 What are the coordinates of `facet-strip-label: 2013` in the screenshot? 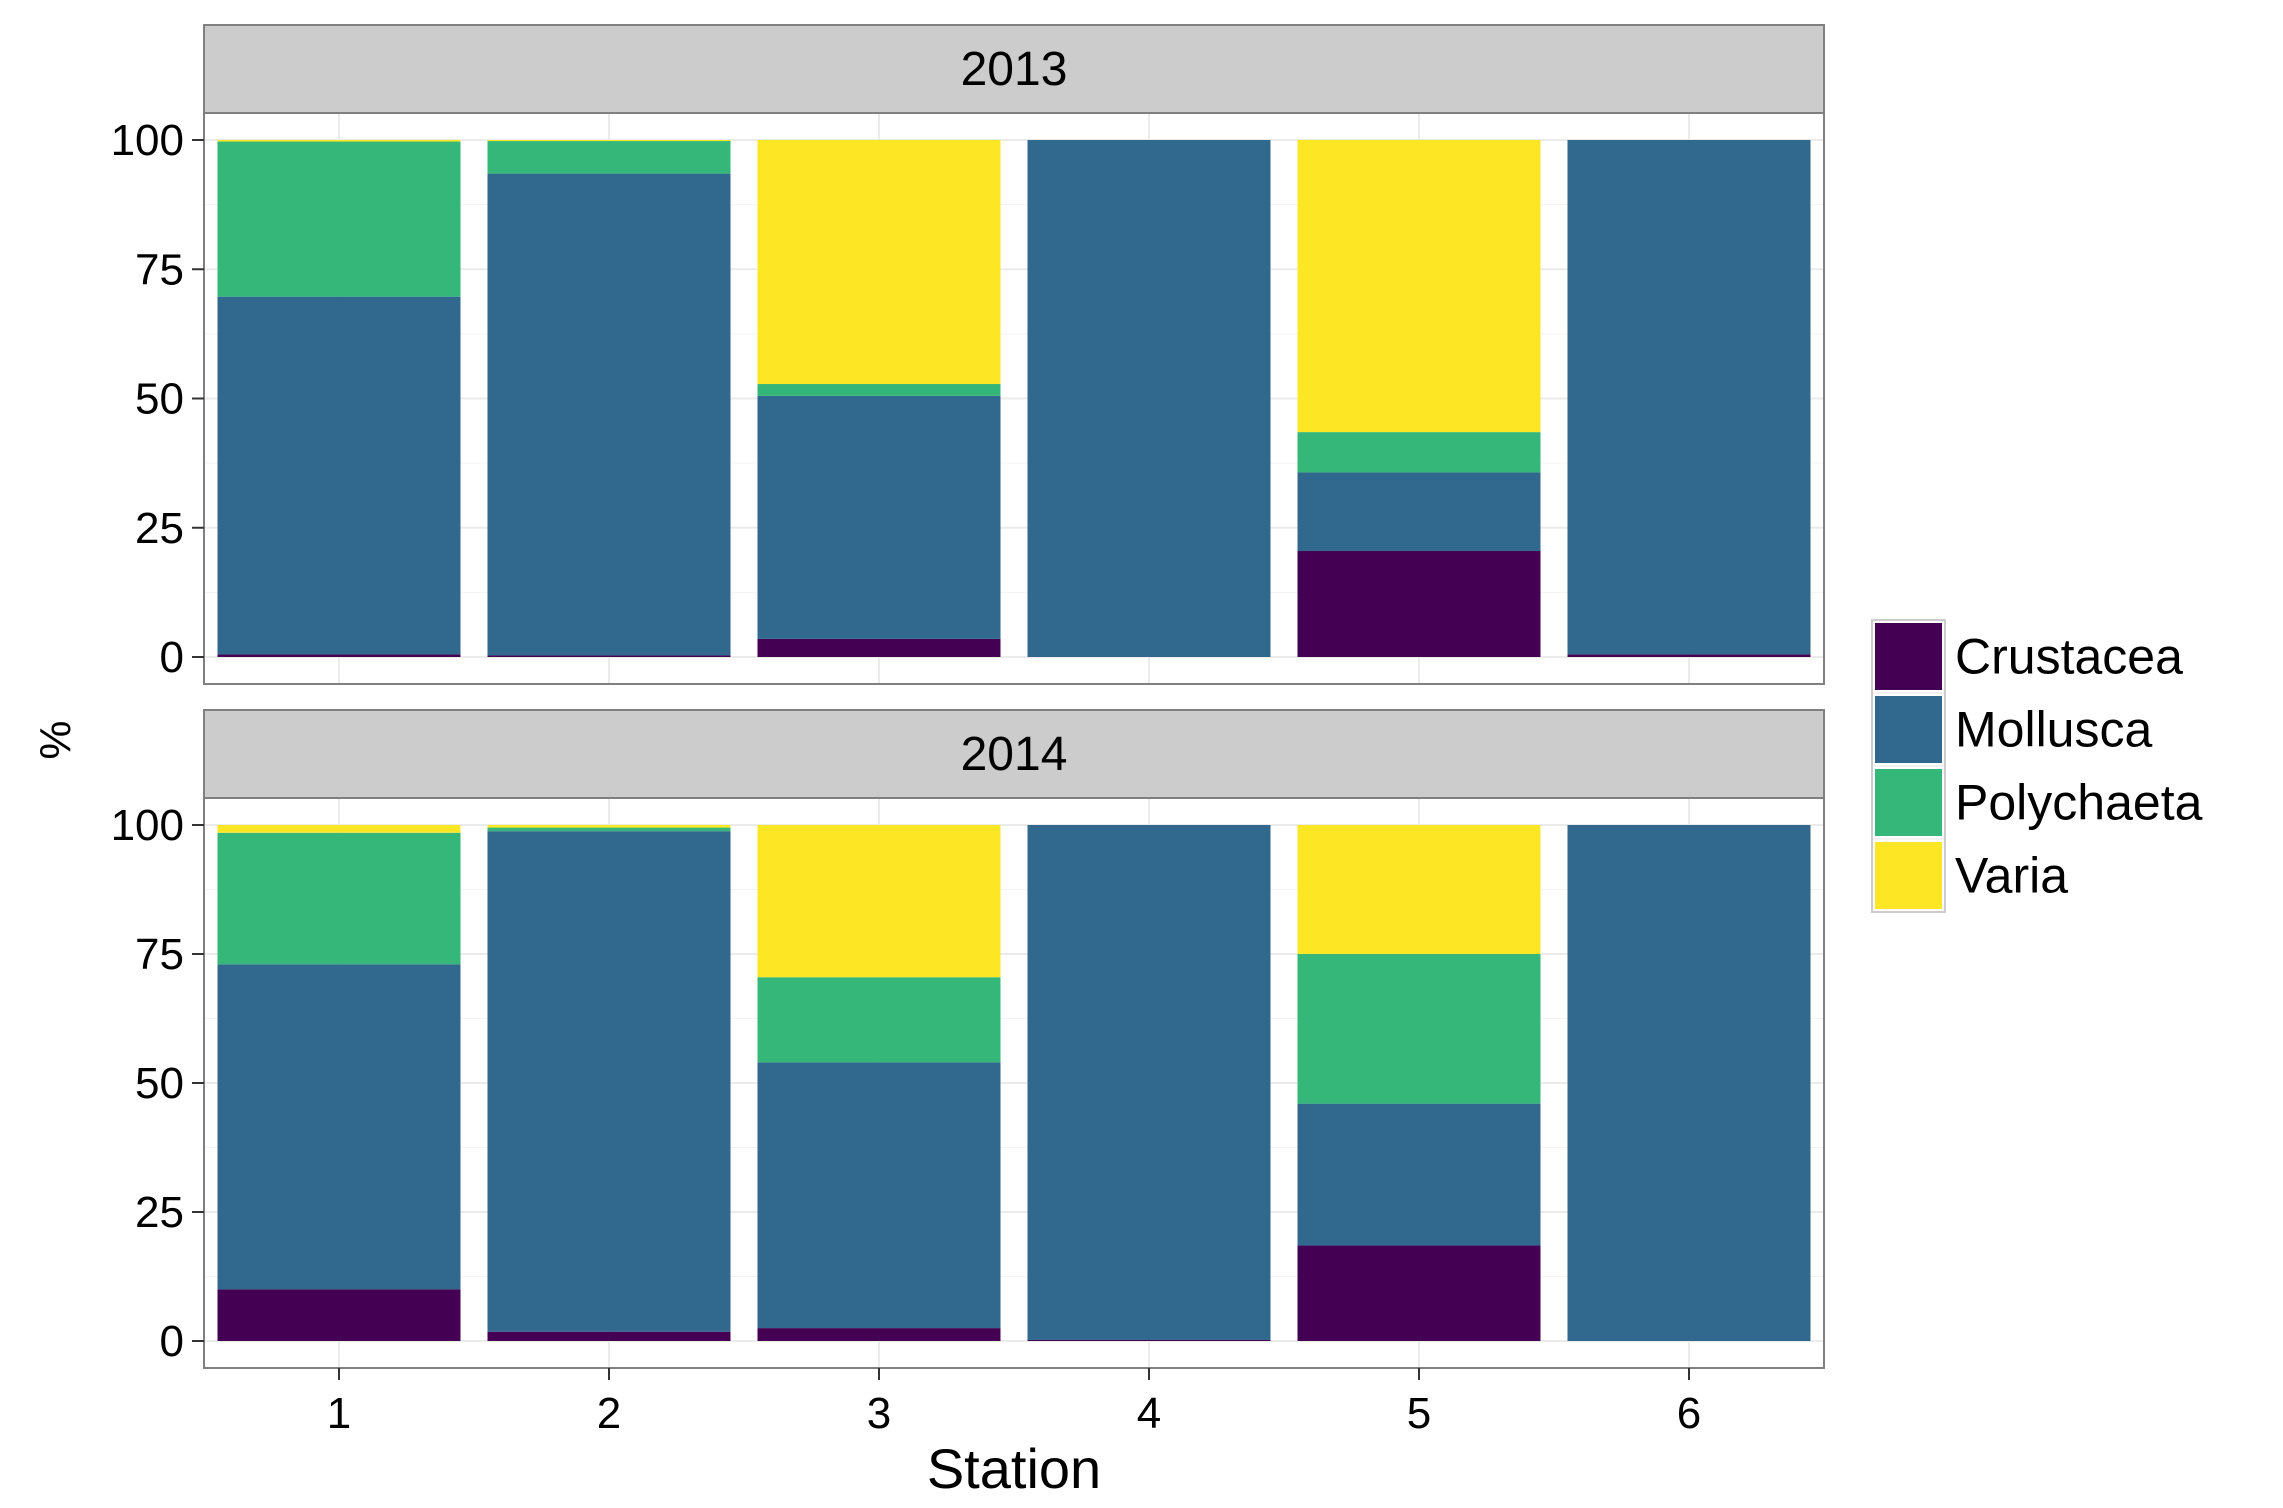 It's located at (1014, 69).